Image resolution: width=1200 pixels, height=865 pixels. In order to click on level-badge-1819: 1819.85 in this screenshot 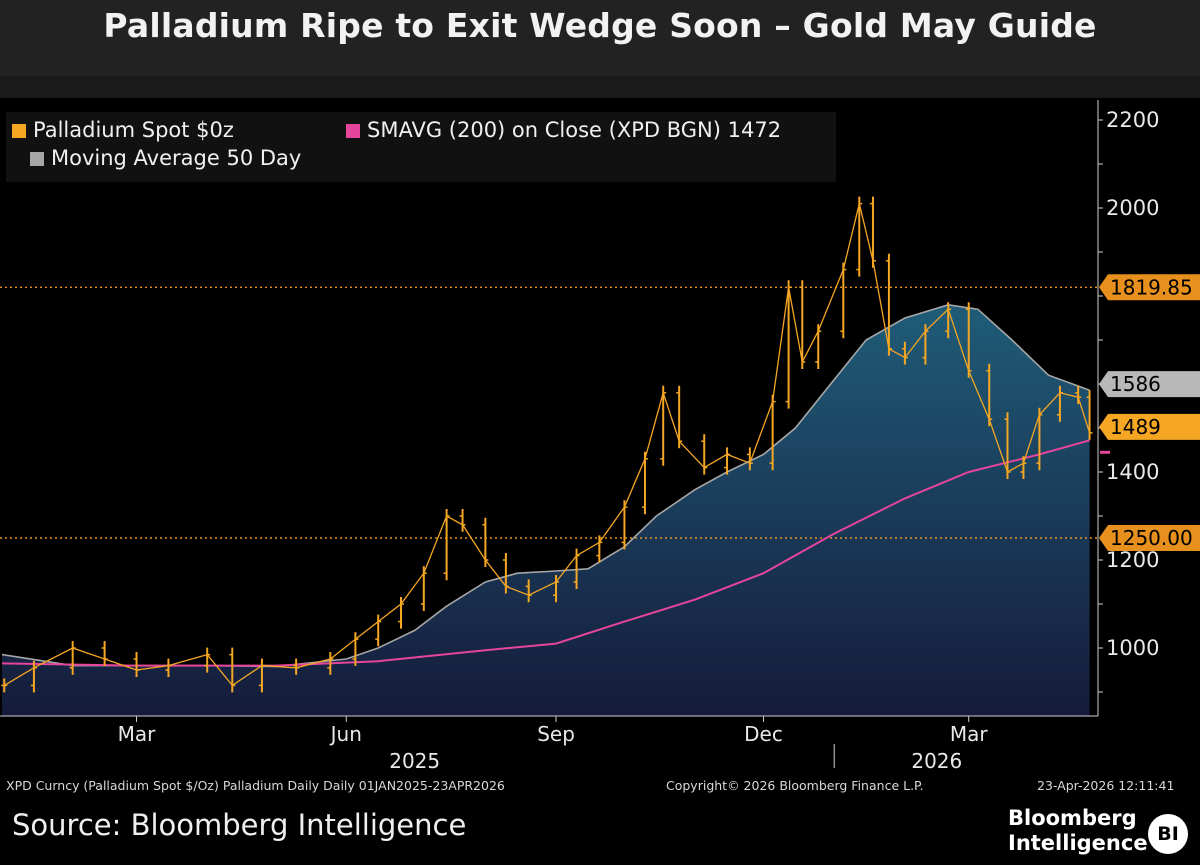, I will do `click(1149, 287)`.